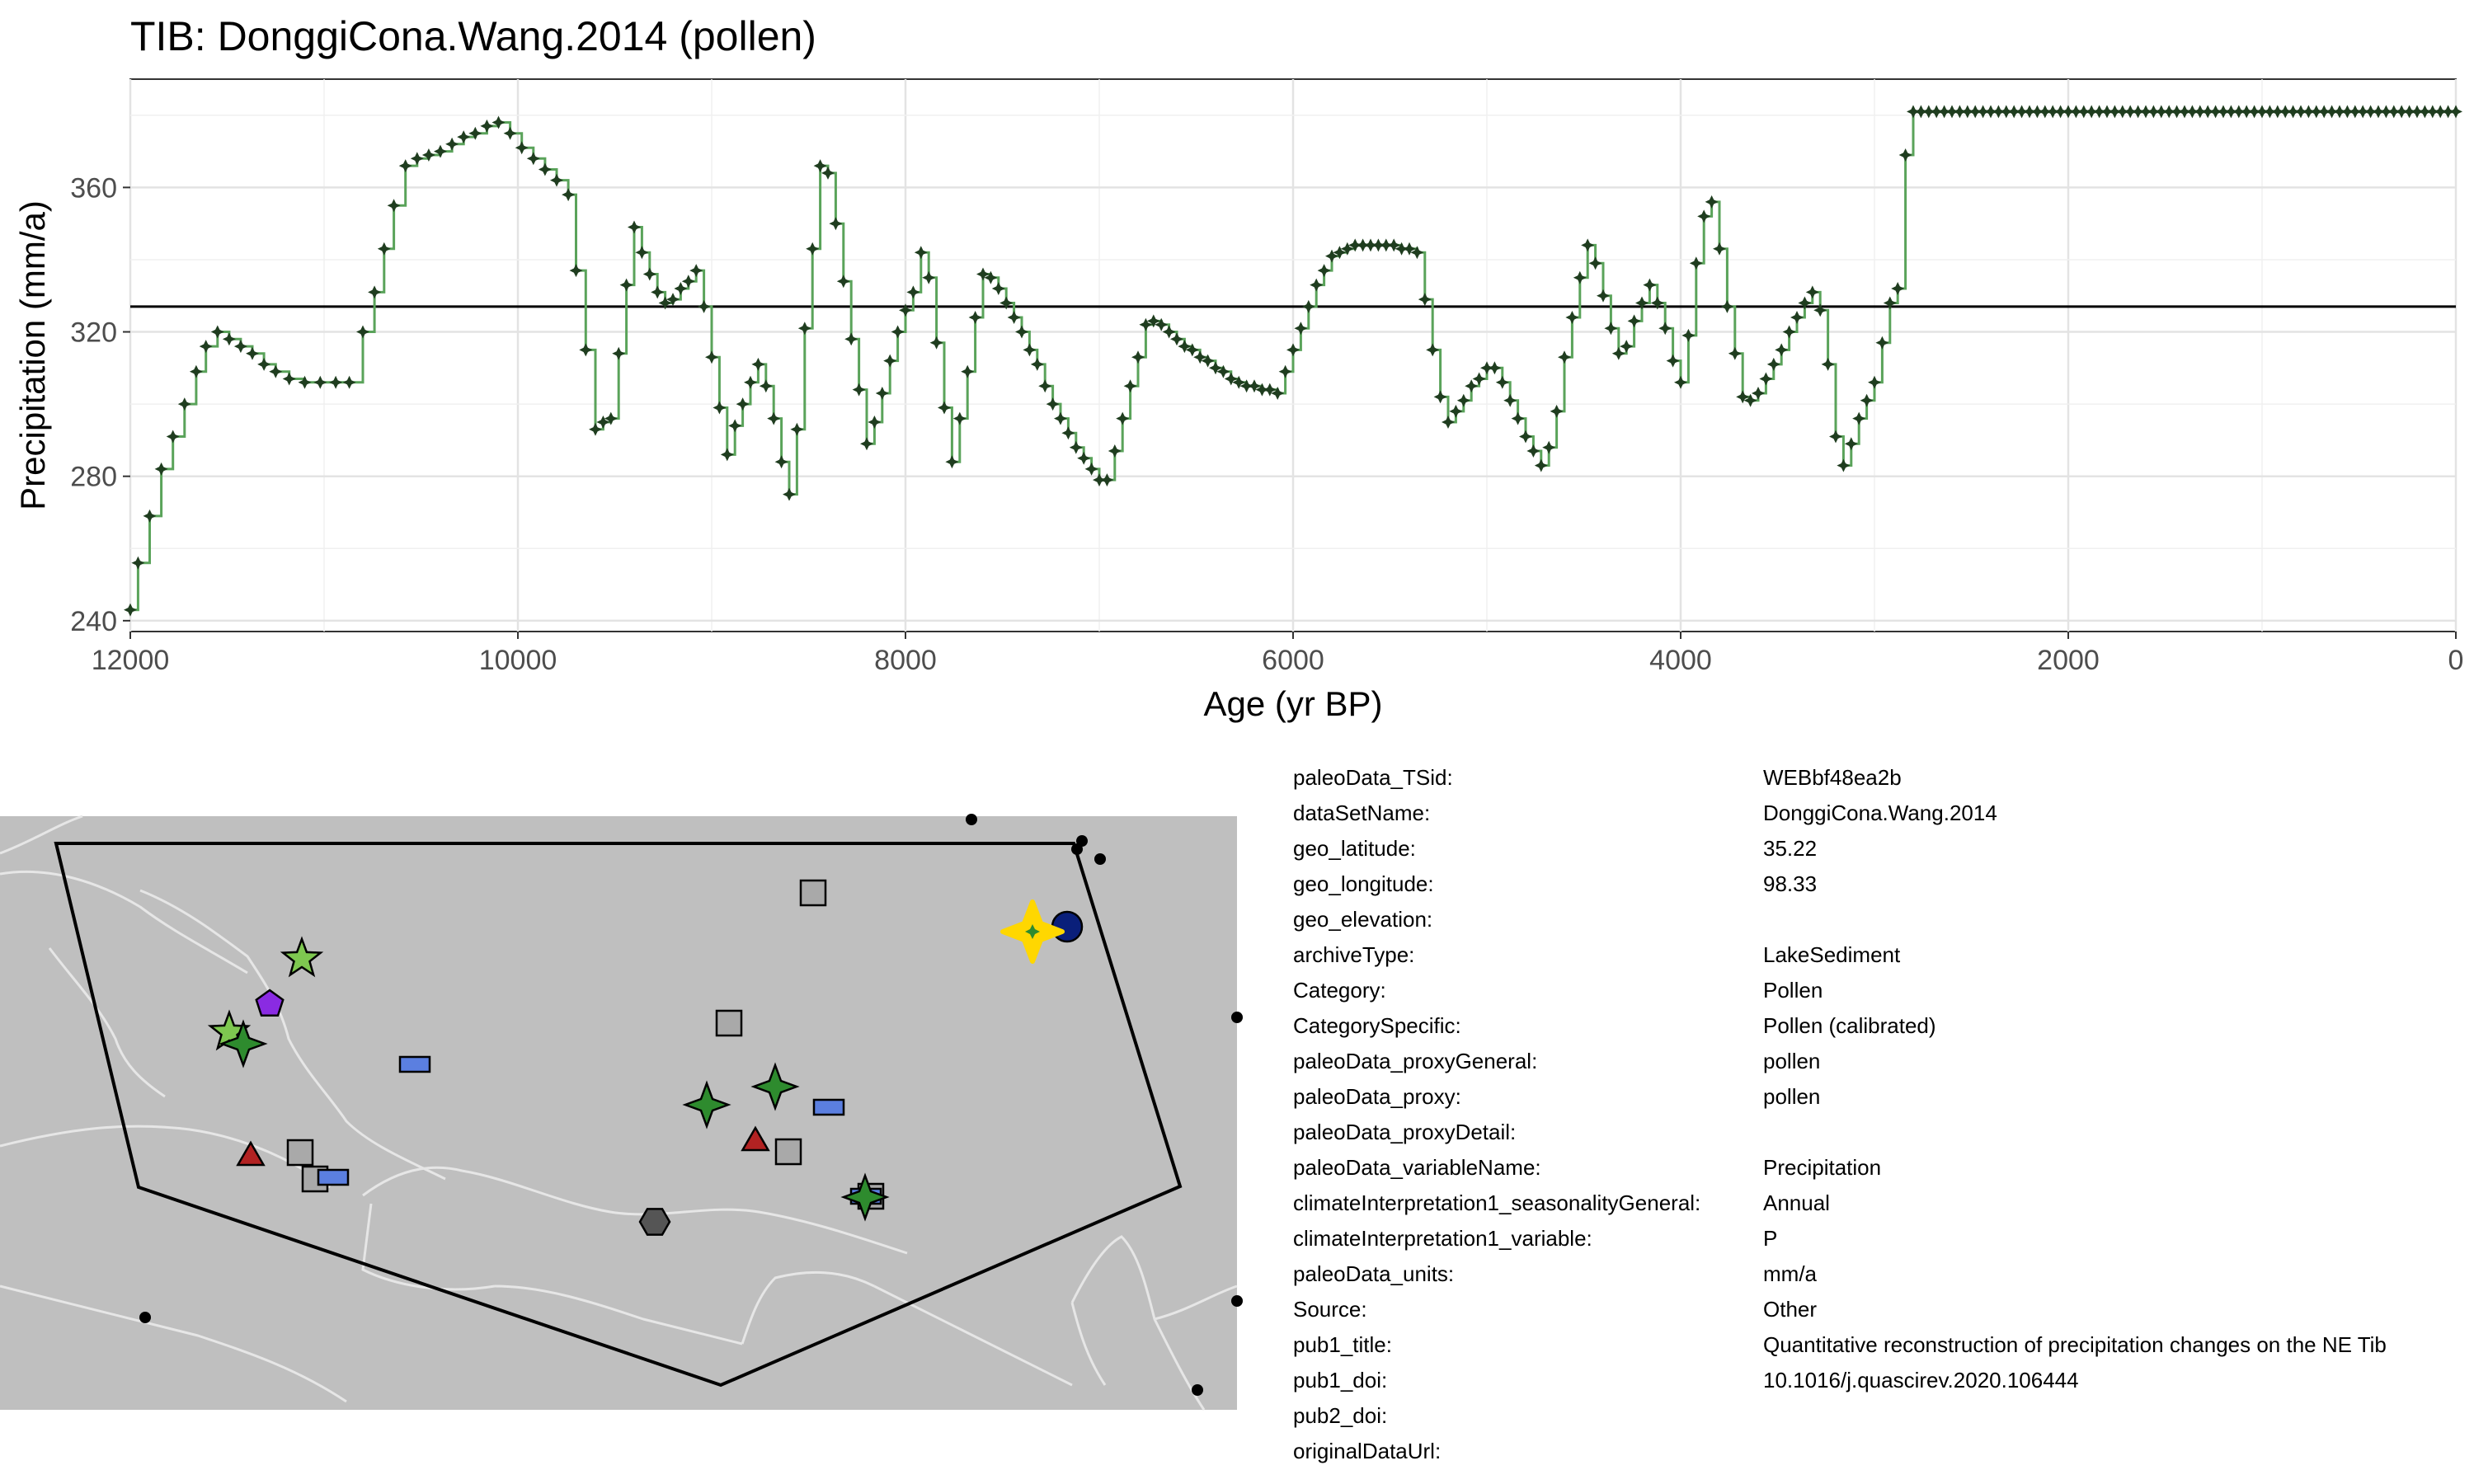 This screenshot has width=2474, height=1484. Describe the element at coordinates (1354, 848) in the screenshot. I see `metadata-key: geo_latitude:` at that location.